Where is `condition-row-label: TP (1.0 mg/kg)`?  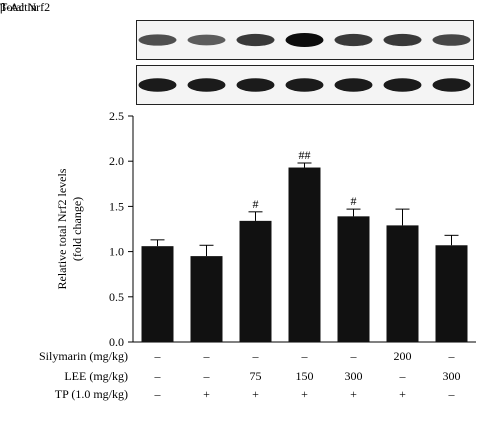
condition-row-label: TP (1.0 mg/kg) is located at coordinates (91, 394).